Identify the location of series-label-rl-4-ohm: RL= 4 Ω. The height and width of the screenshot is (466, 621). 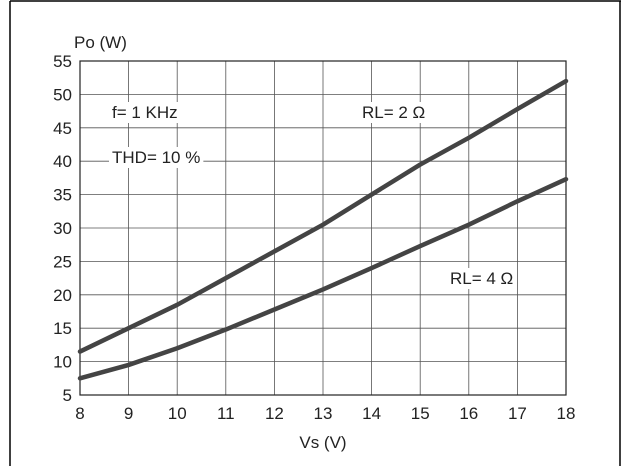
(481, 278).